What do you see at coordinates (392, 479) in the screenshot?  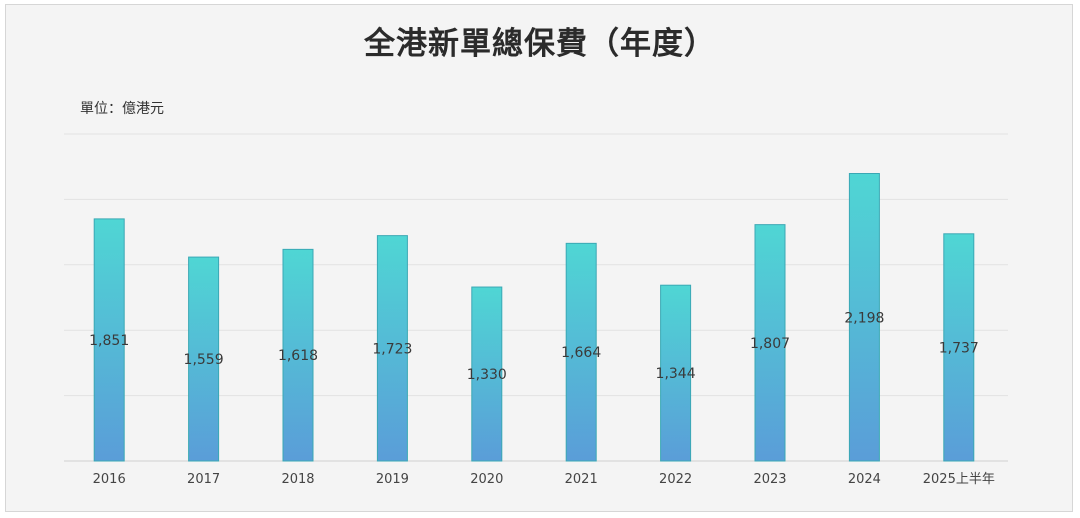 I see `x-tick-2019: 2019` at bounding box center [392, 479].